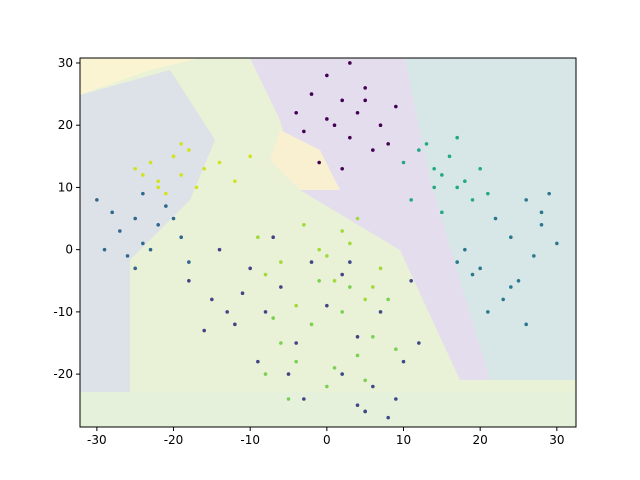 This screenshot has height=480, width=640. I want to click on y-tick-label: 20, so click(65, 125).